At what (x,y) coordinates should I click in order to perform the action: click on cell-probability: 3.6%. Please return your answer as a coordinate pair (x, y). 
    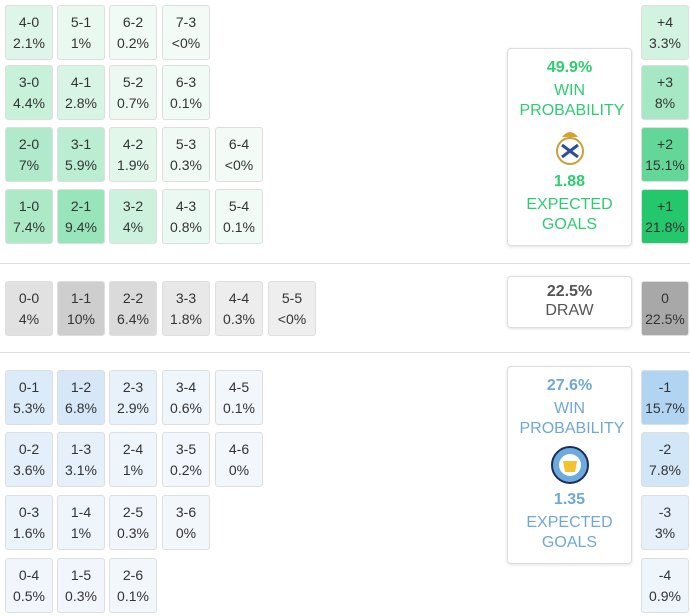
    Looking at the image, I should click on (29, 469).